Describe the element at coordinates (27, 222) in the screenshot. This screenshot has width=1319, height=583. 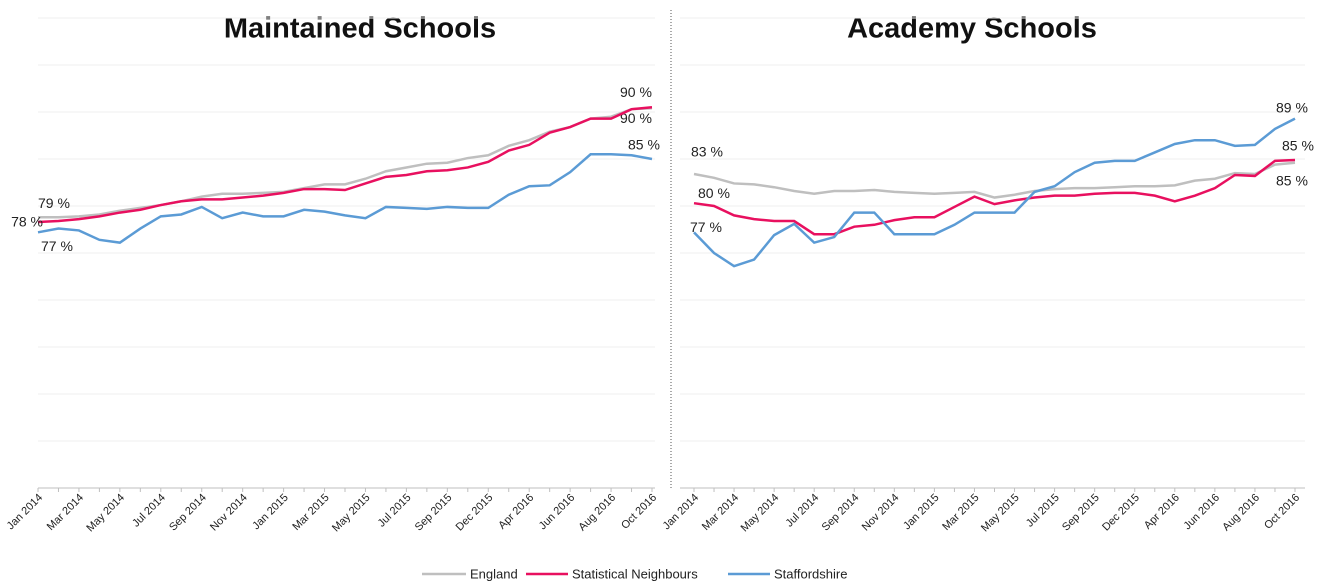
I see `value-label: 78 %` at that location.